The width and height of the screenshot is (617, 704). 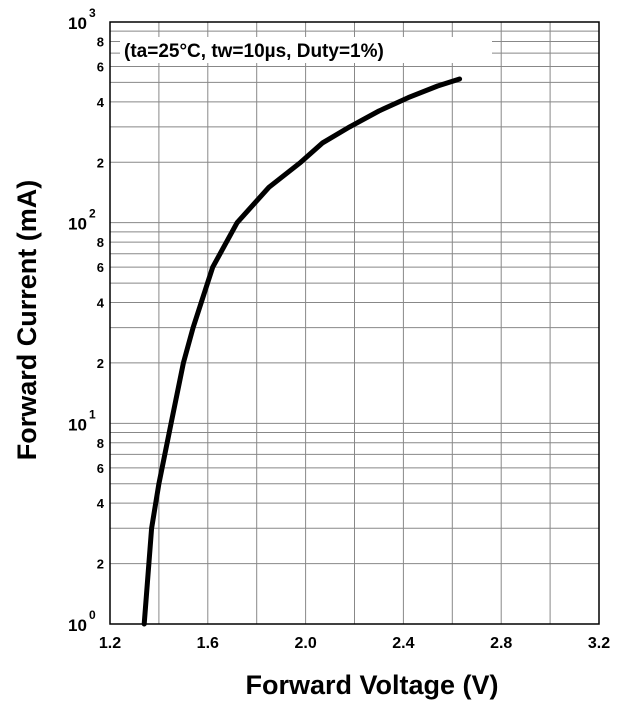 What do you see at coordinates (92, 615) in the screenshot?
I see `y-decade-exponent: 0` at bounding box center [92, 615].